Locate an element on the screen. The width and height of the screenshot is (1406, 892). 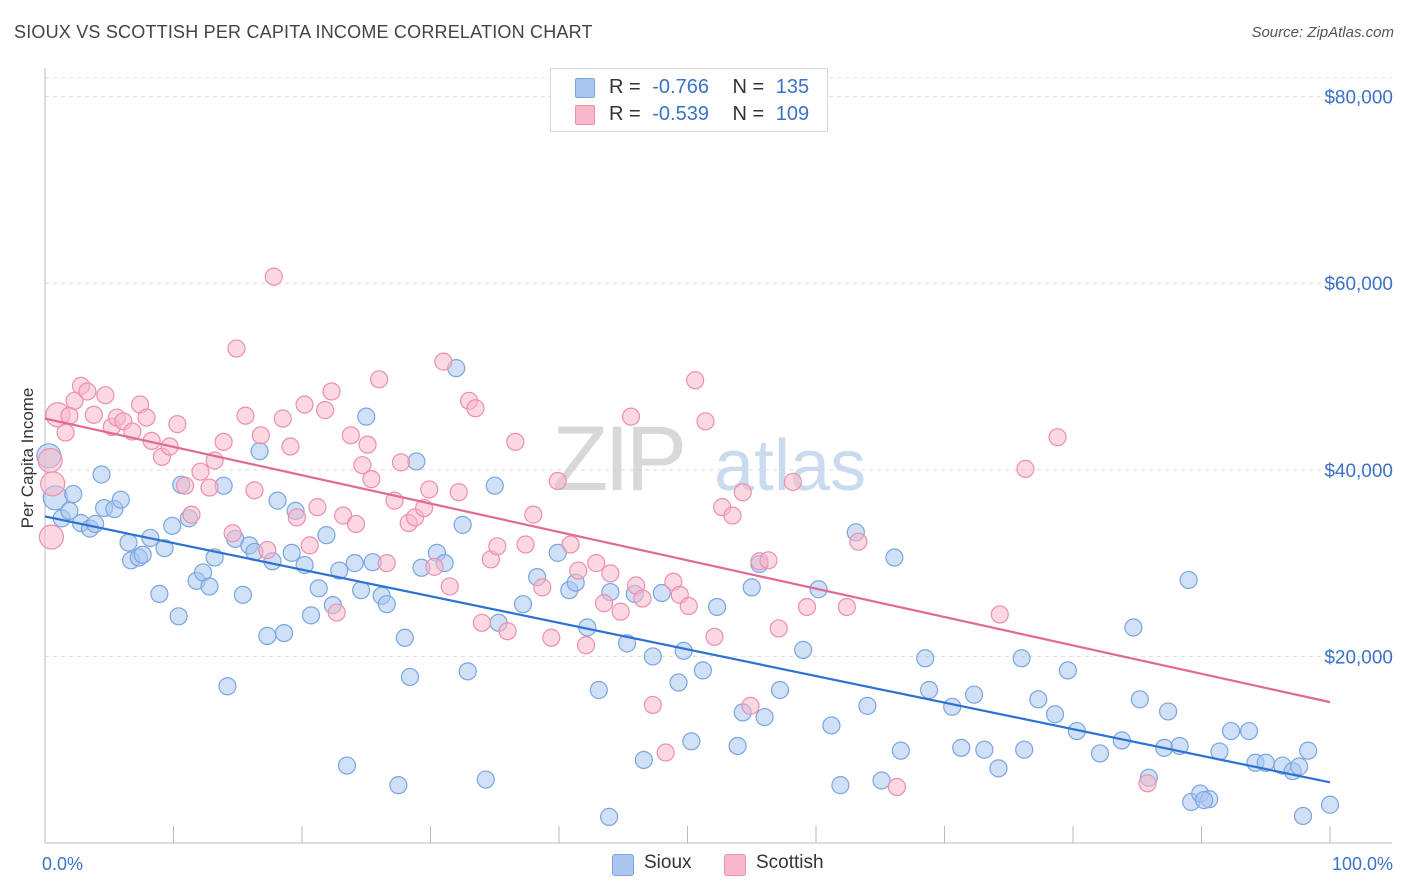
source-label: Source: ZipAtlas.com is located at coordinates (1322, 32).